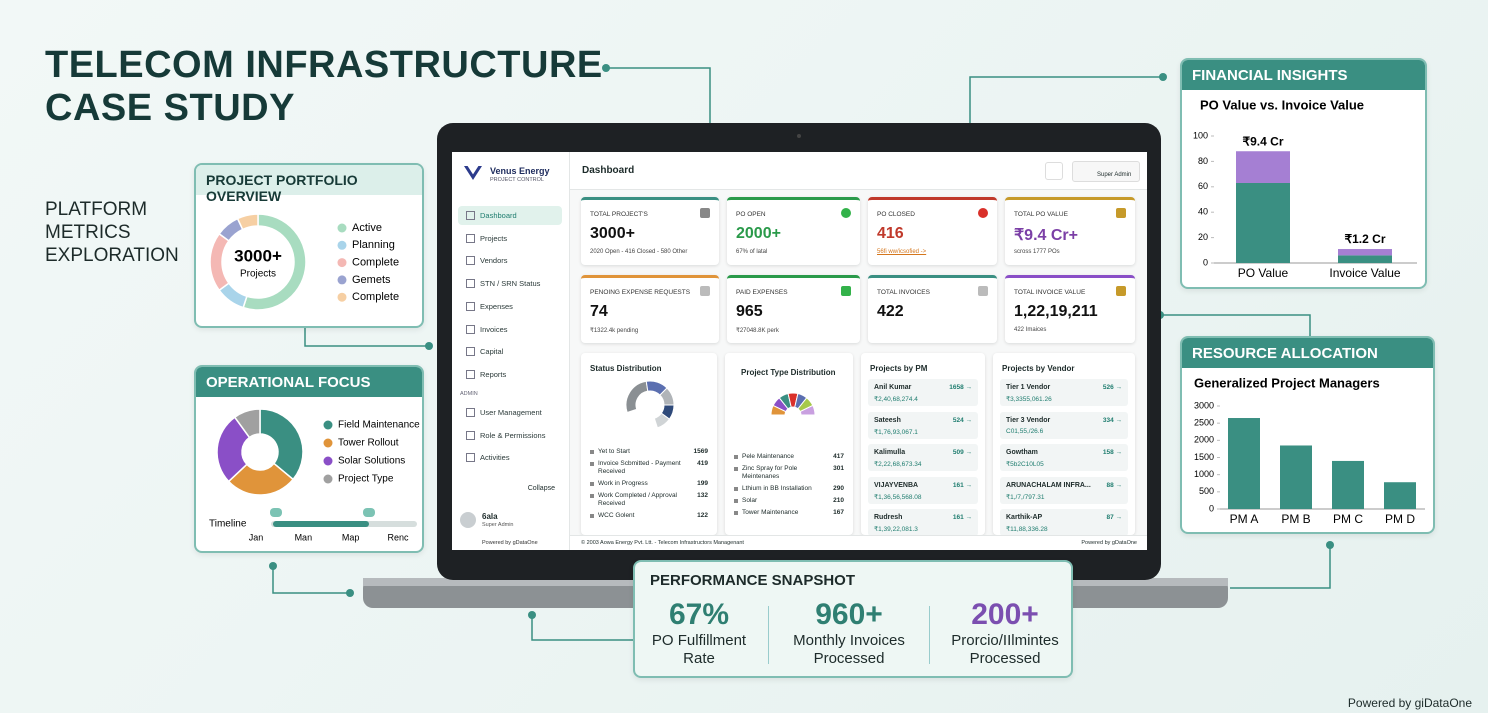  Describe the element at coordinates (699, 658) in the screenshot. I see `metric-label: Rate` at that location.